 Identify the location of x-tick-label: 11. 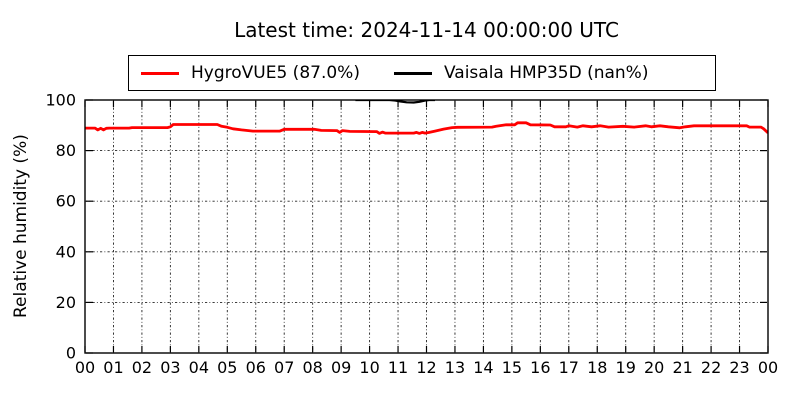
(398, 367).